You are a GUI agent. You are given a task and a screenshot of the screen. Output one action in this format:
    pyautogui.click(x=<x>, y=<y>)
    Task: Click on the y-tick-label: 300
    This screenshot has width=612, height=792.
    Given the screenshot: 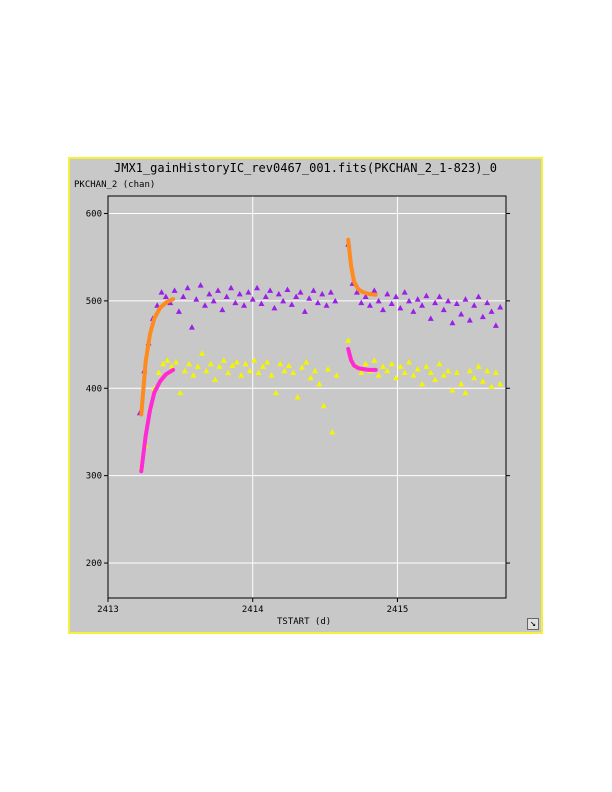 What is the action you would take?
    pyautogui.click(x=94, y=477)
    